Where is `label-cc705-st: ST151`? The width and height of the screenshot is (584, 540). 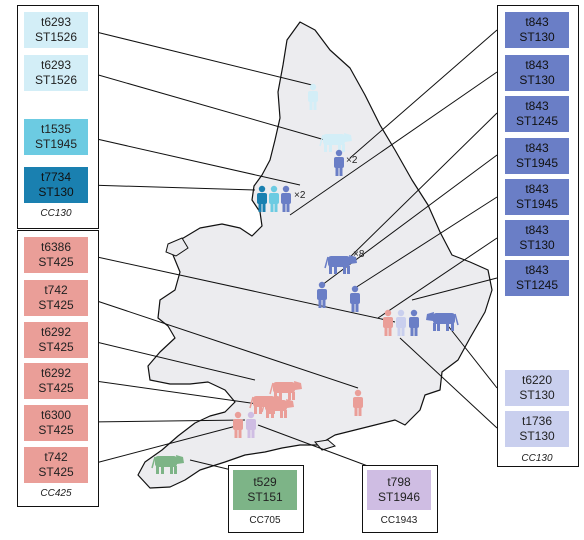 label-cc705-st: ST151 is located at coordinates (265, 497).